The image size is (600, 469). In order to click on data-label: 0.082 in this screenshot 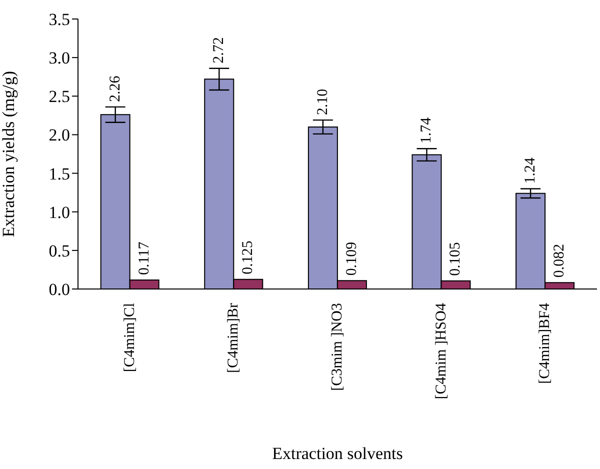, I will do `click(560, 261)`.